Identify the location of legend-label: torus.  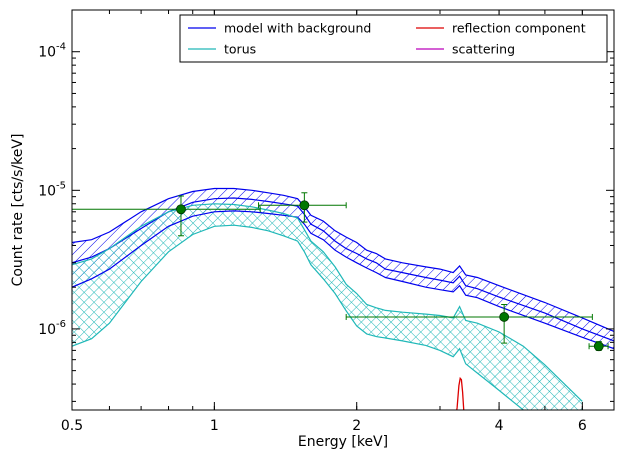
(240, 49).